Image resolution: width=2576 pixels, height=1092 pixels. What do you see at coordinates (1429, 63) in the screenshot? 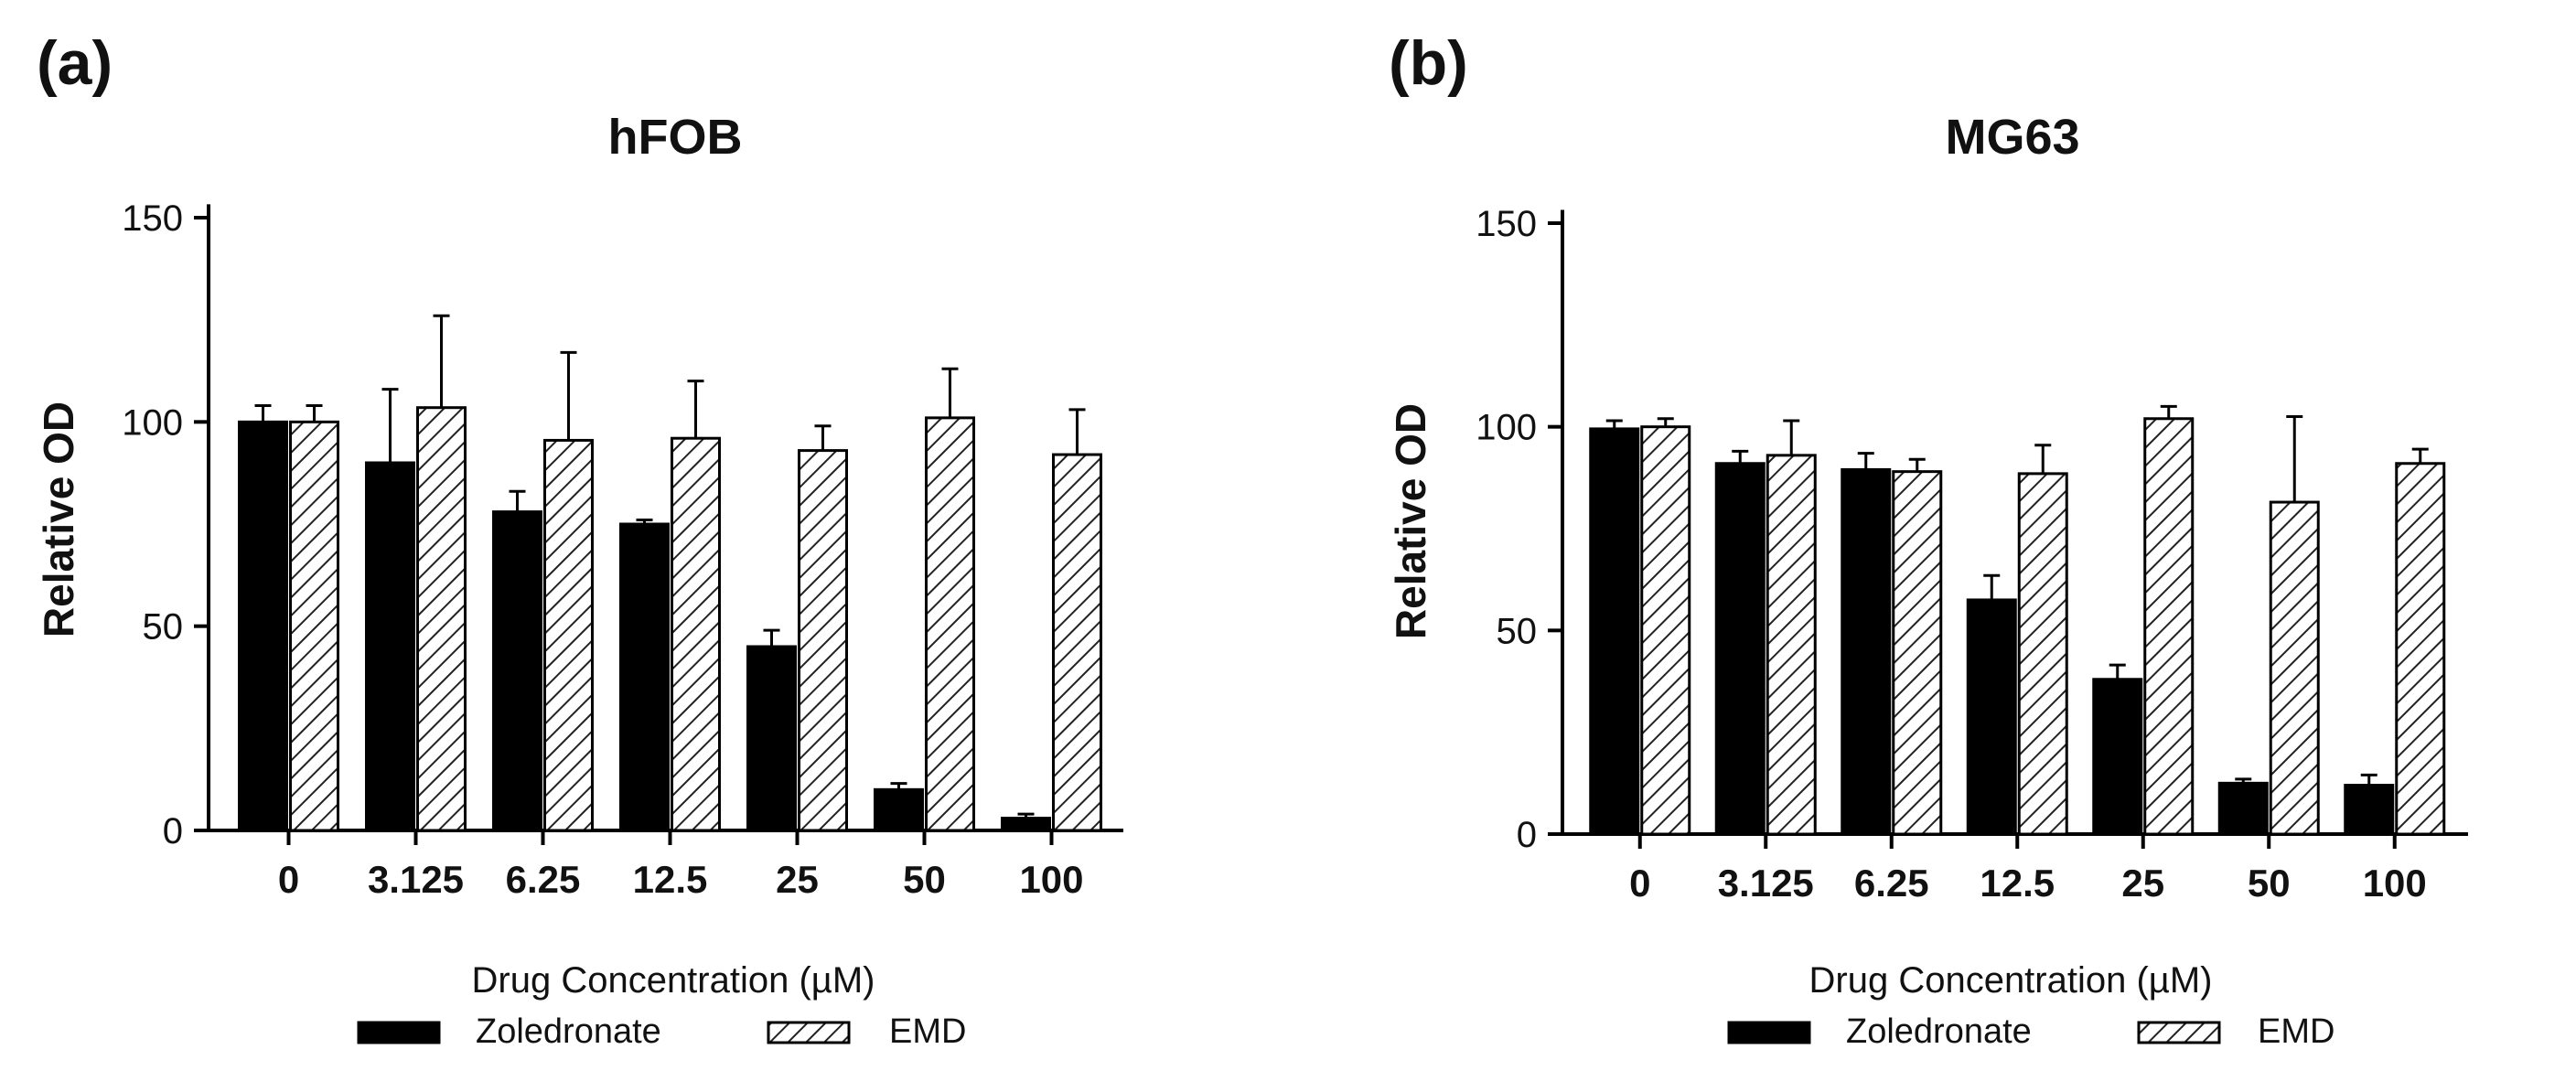
I see `panel-label: (b)` at bounding box center [1429, 63].